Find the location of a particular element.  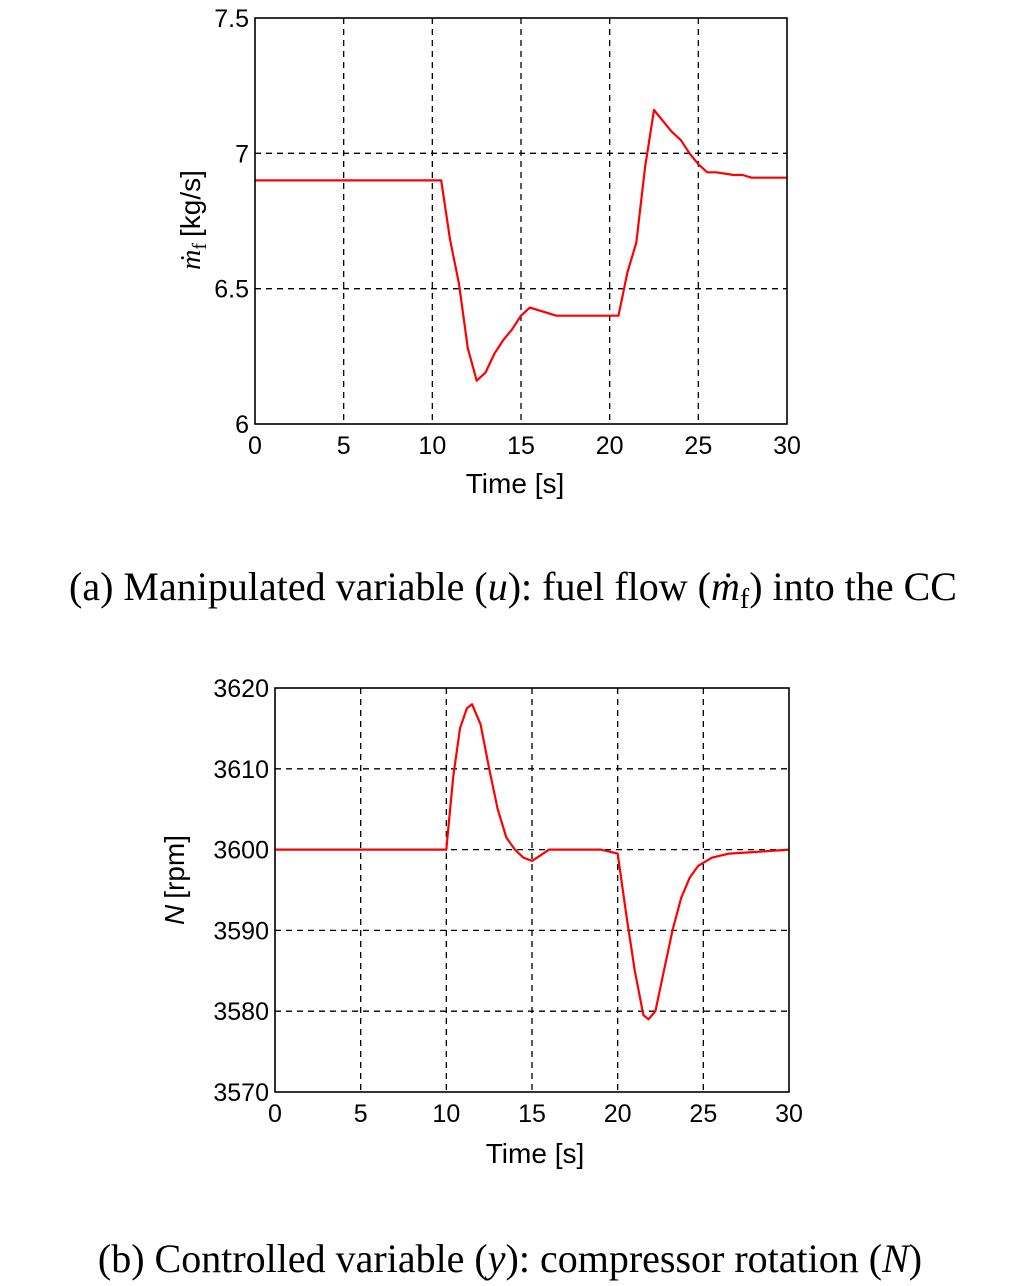

chart-a-caption-symbol: ṁ is located at coordinates (725, 586).